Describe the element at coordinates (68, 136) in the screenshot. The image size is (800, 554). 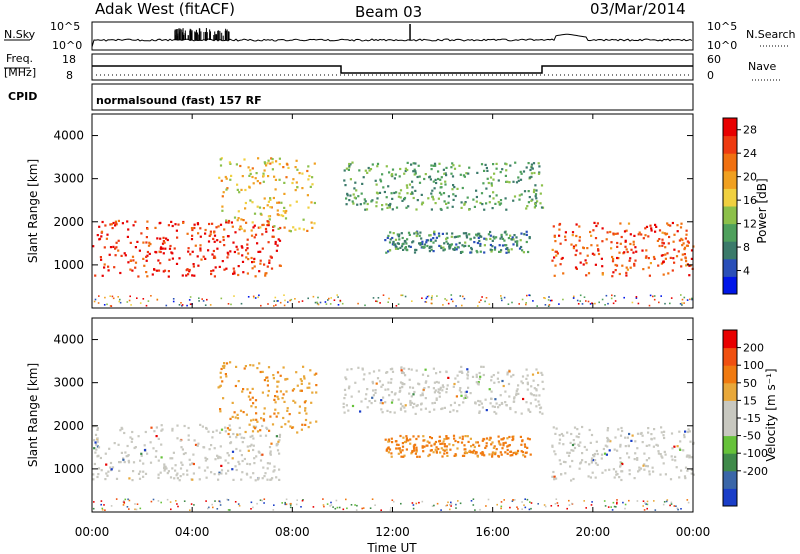
I see `y-tick-label: 4000` at that location.